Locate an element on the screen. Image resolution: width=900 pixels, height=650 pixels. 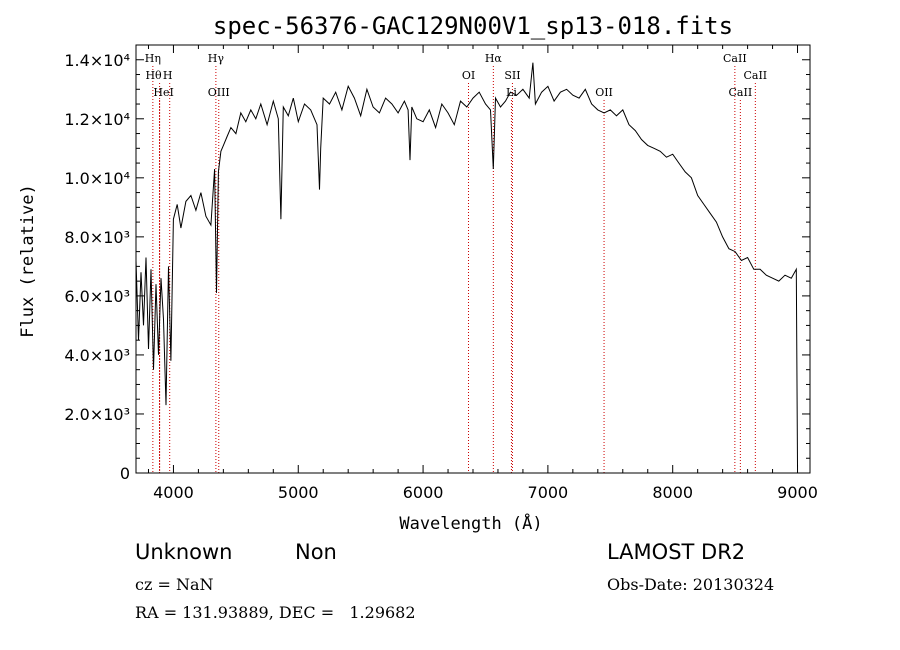
spectral-line-label: OII is located at coordinates (604, 92).